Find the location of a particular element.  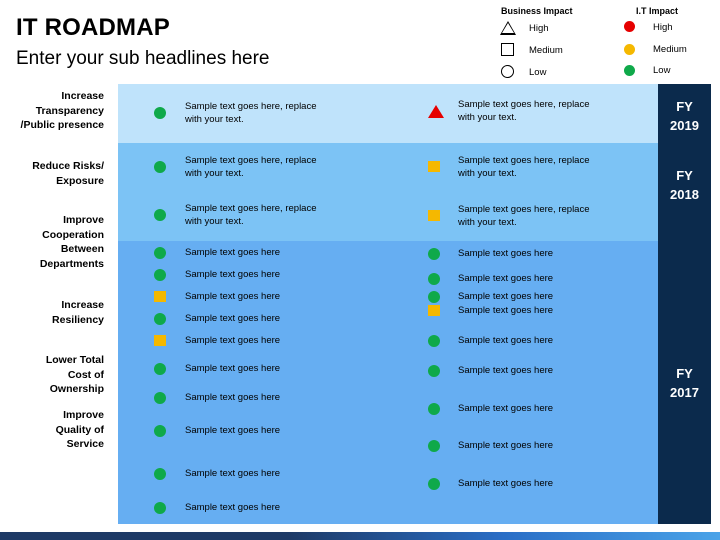

business-high-label: High is located at coordinates (539, 28).